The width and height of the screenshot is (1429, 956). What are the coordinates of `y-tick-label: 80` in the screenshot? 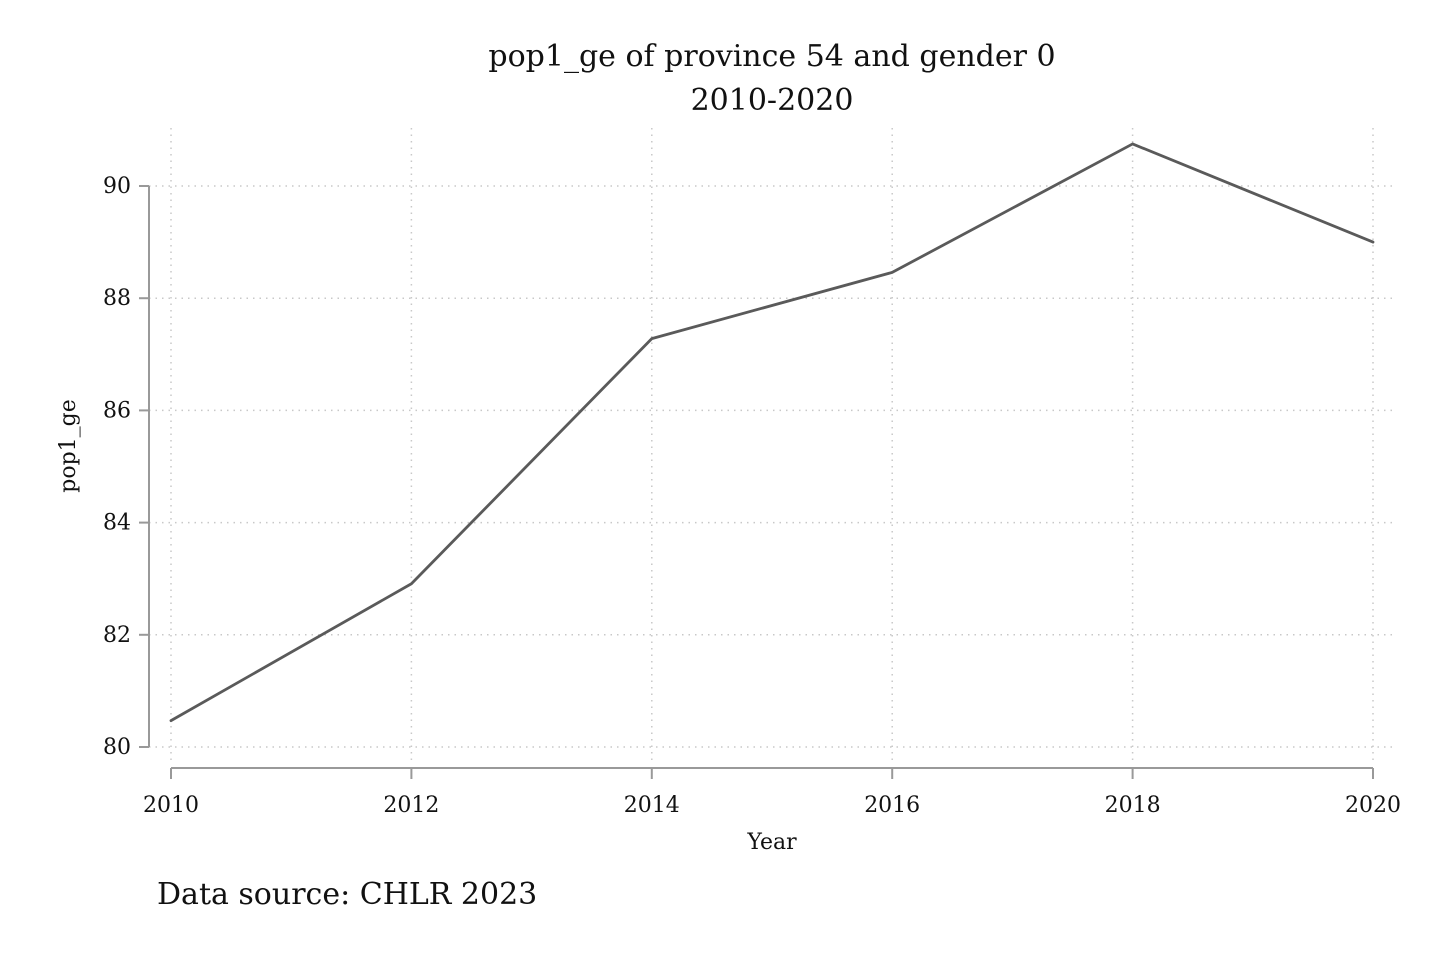 It's located at (117, 747).